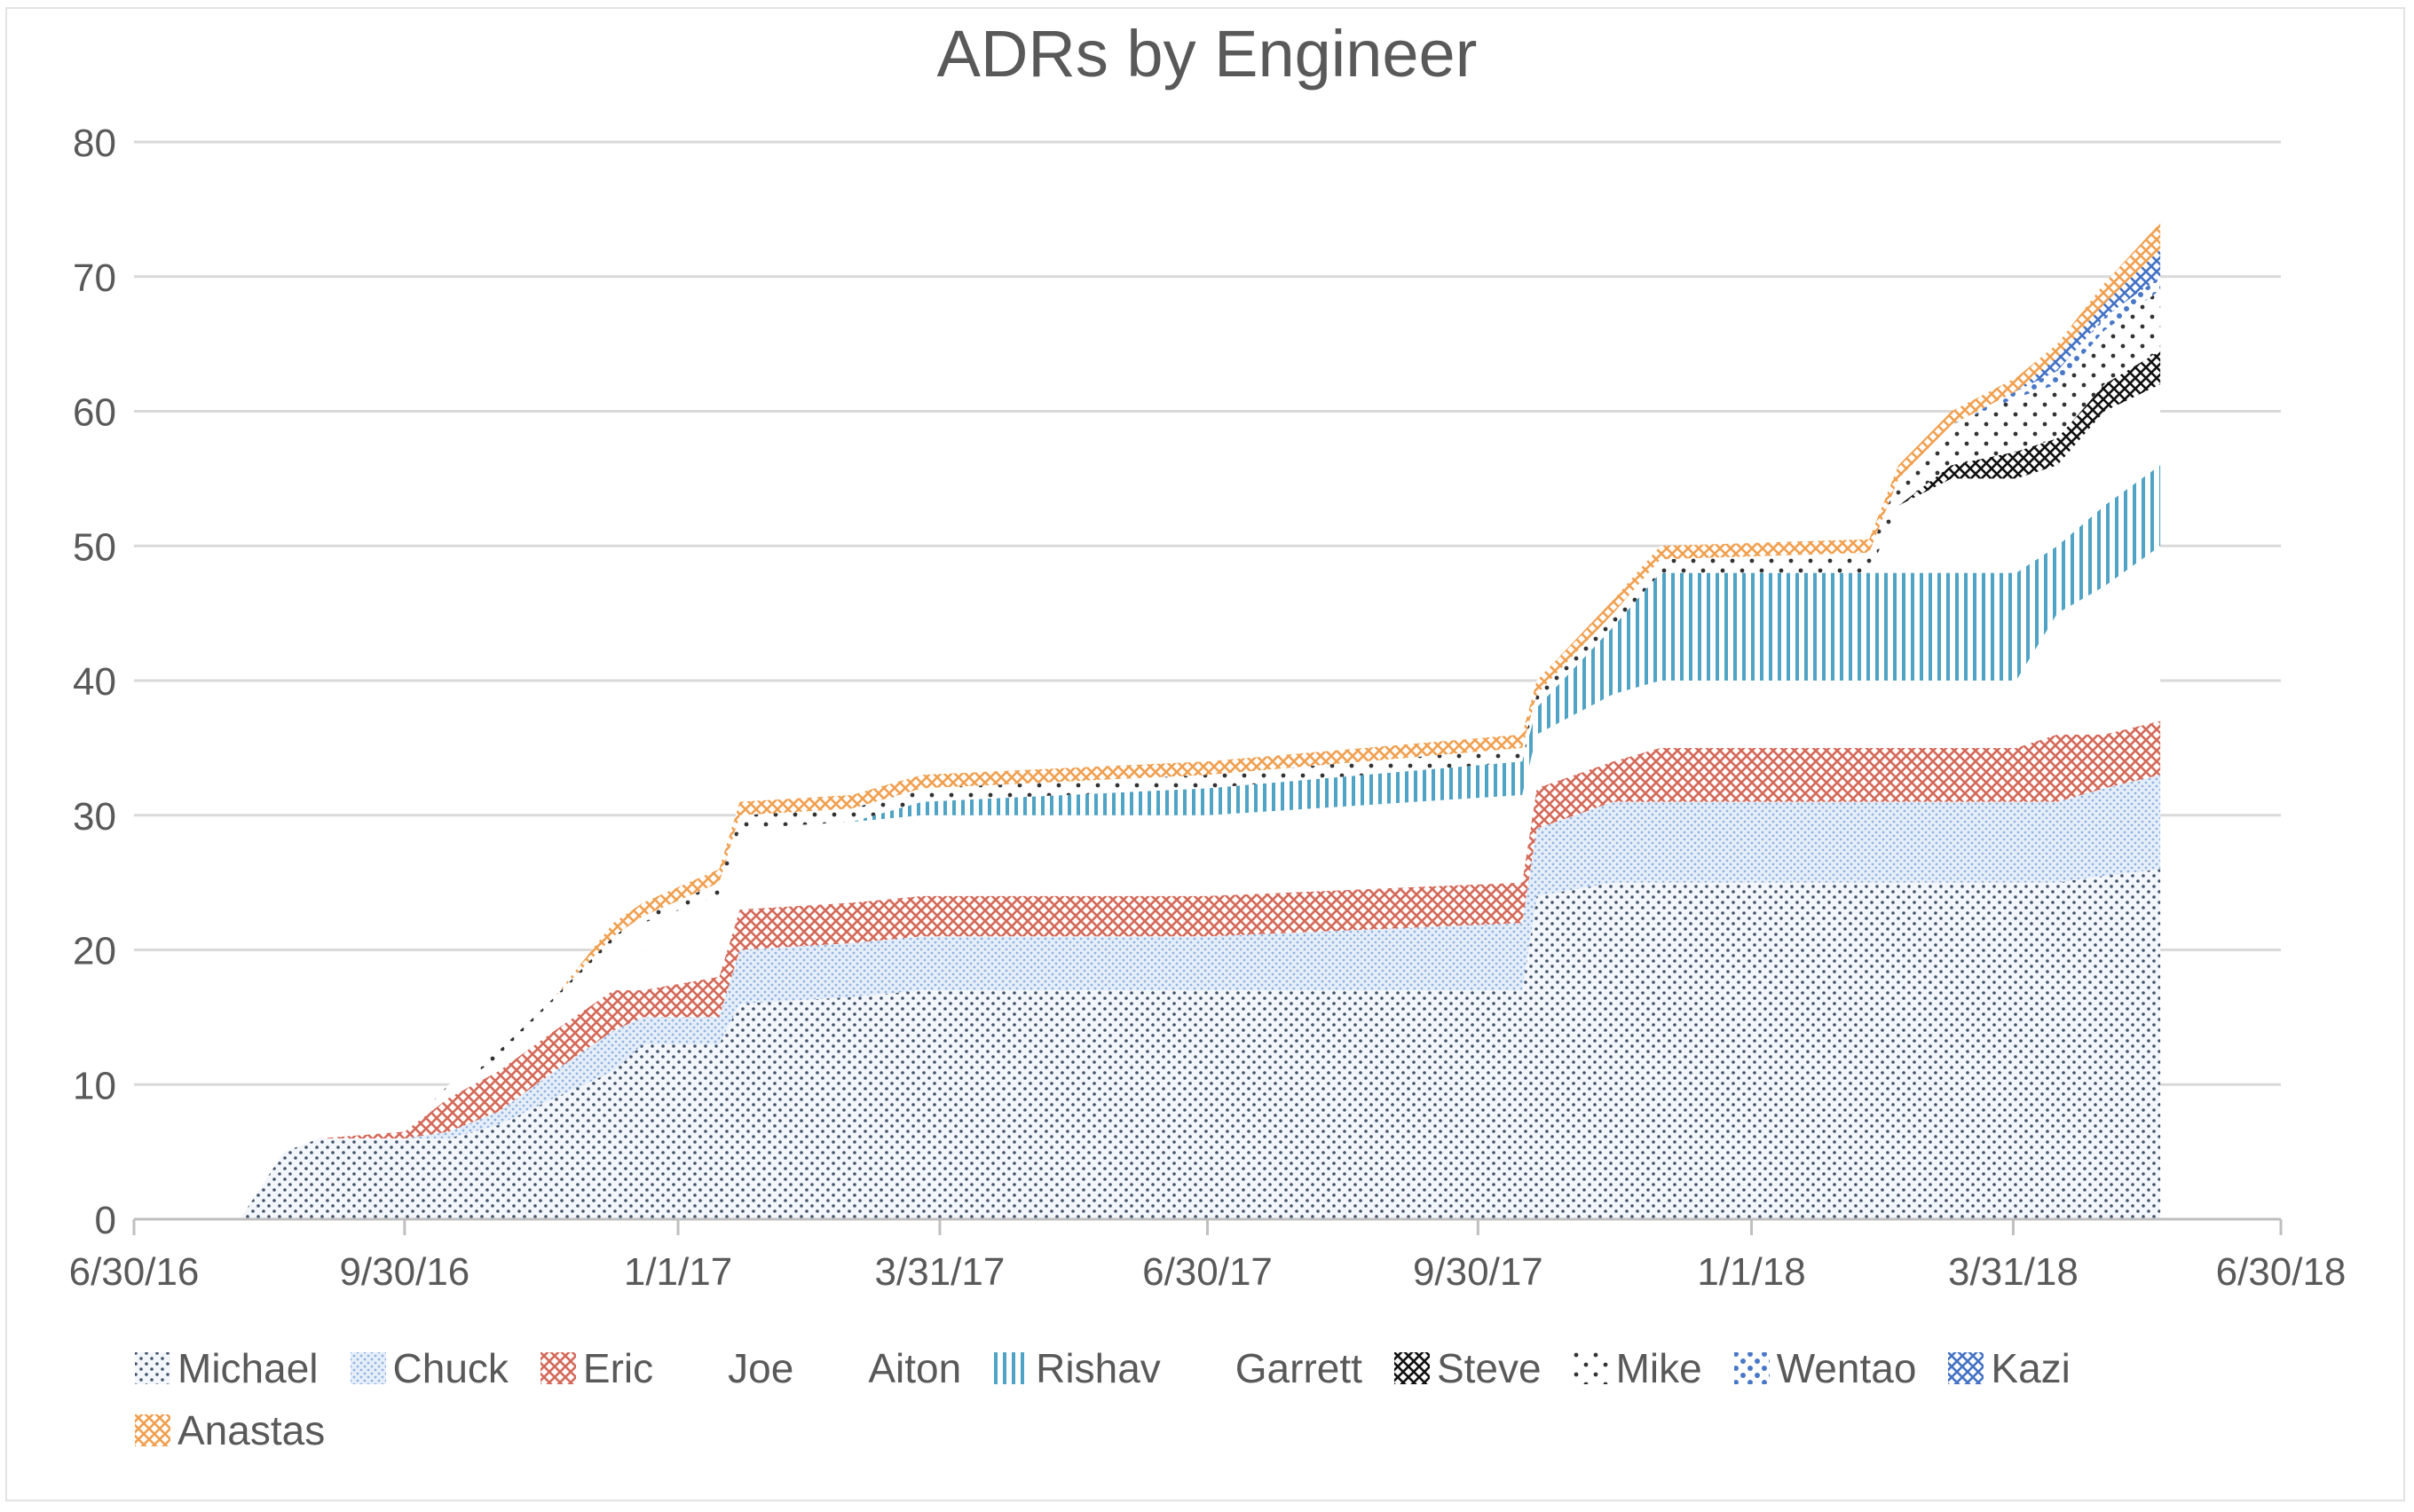 The width and height of the screenshot is (2414, 1512). Describe the element at coordinates (1298, 1368) in the screenshot. I see `legend-label: Garrett` at that location.